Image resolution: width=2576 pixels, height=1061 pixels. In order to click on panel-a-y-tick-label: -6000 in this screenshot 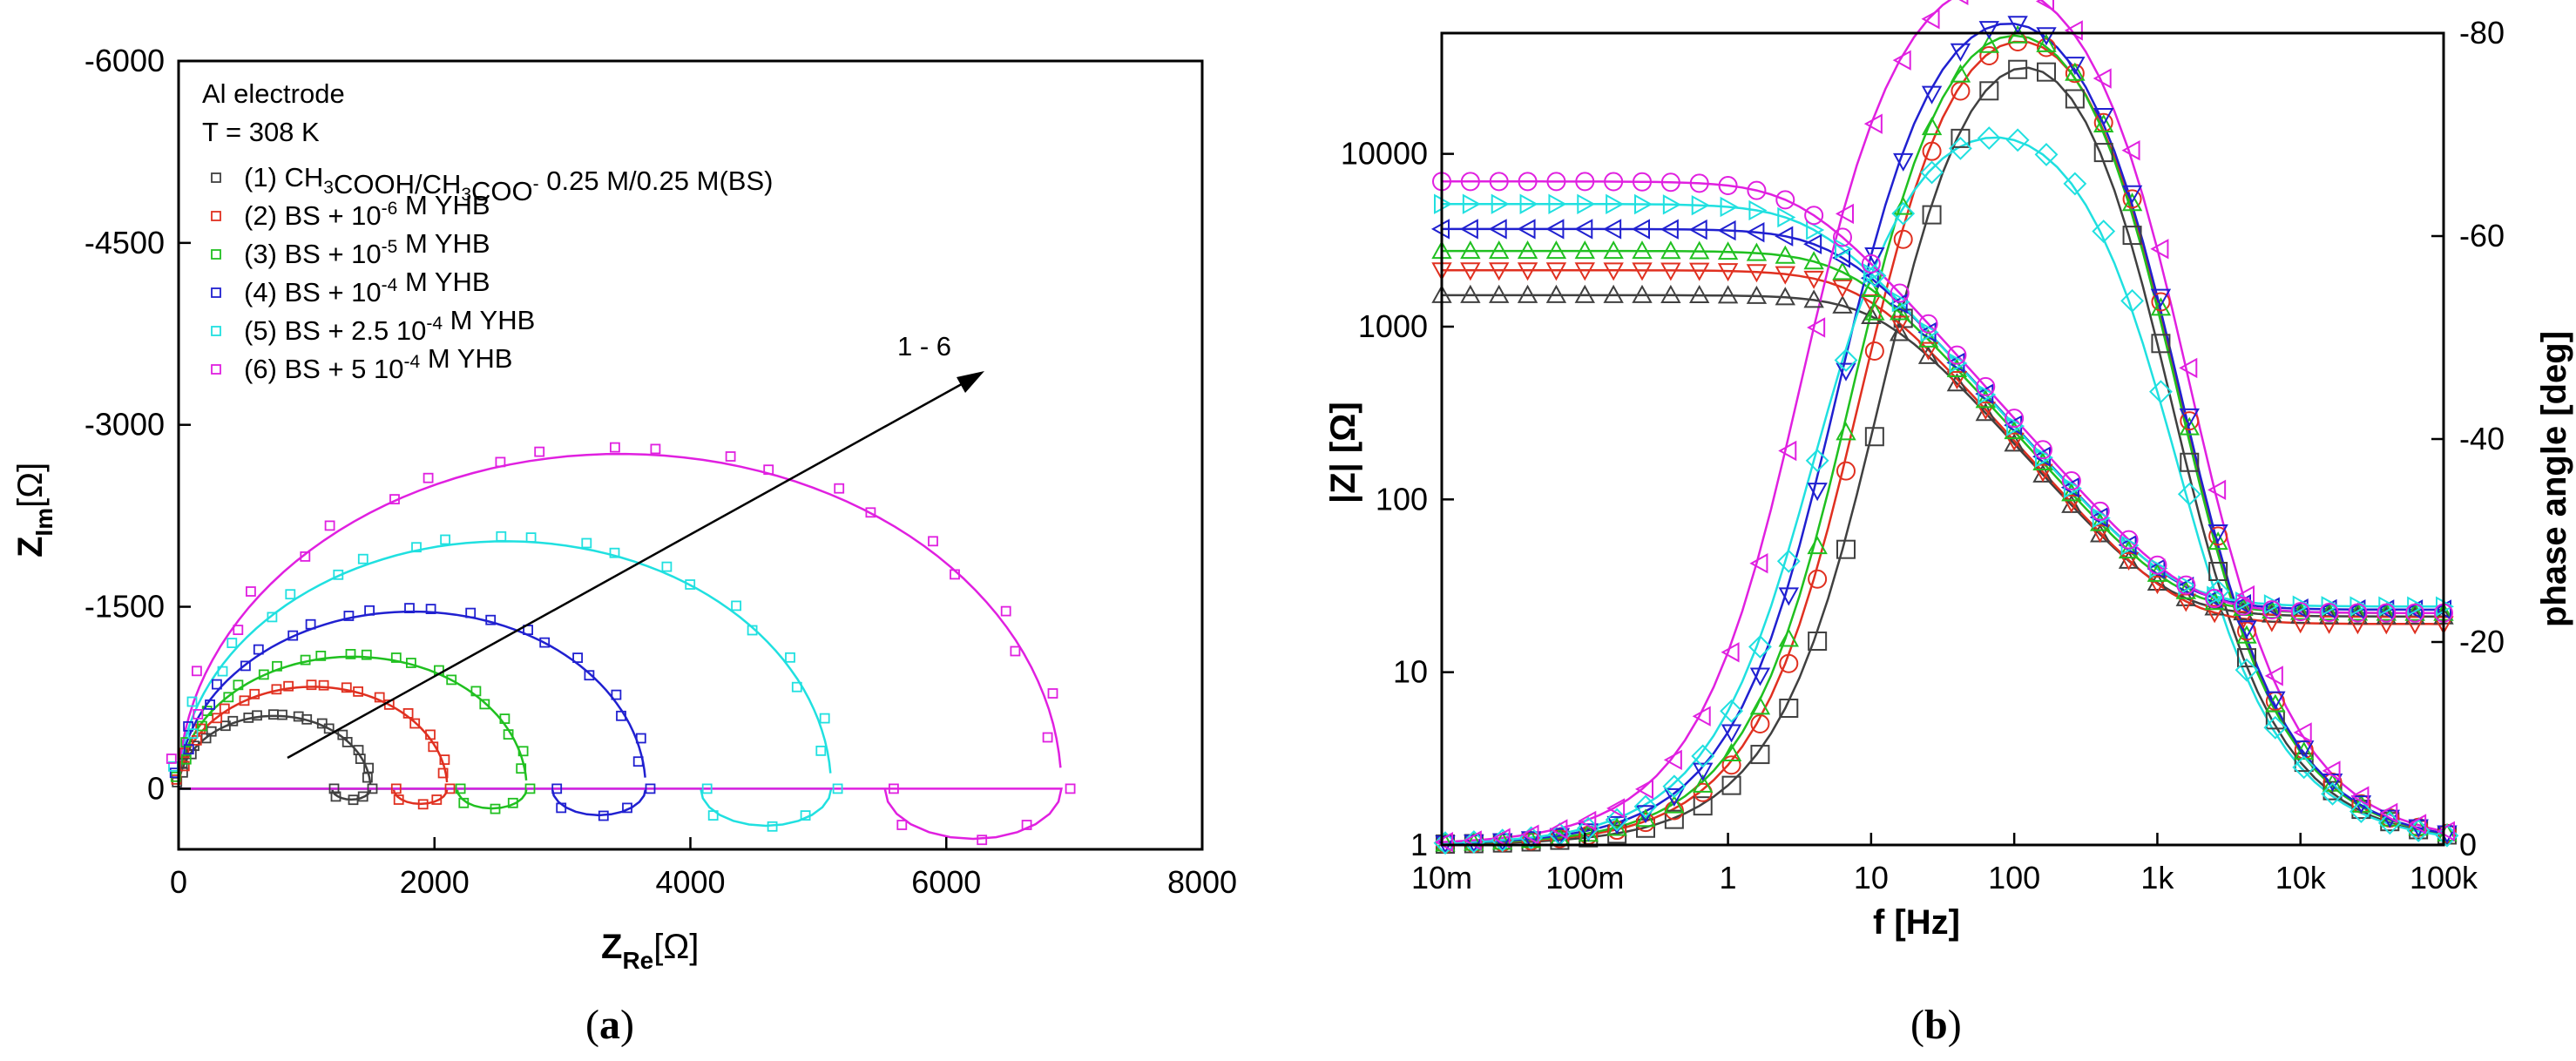, I will do `click(125, 60)`.